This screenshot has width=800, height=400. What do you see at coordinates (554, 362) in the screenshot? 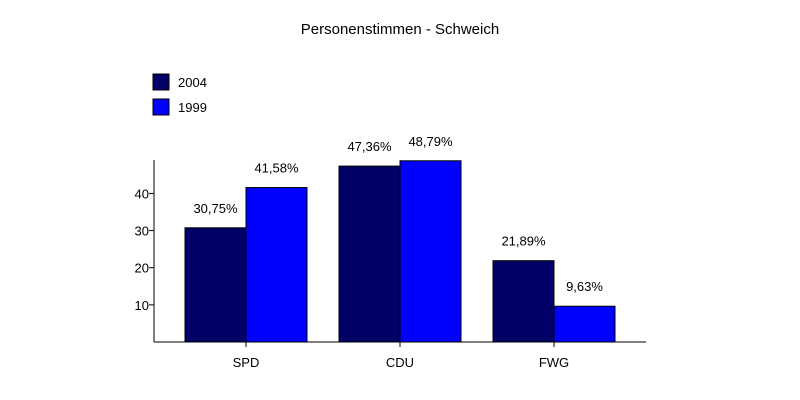
I see `x-tick-label-fwg: FWG` at bounding box center [554, 362].